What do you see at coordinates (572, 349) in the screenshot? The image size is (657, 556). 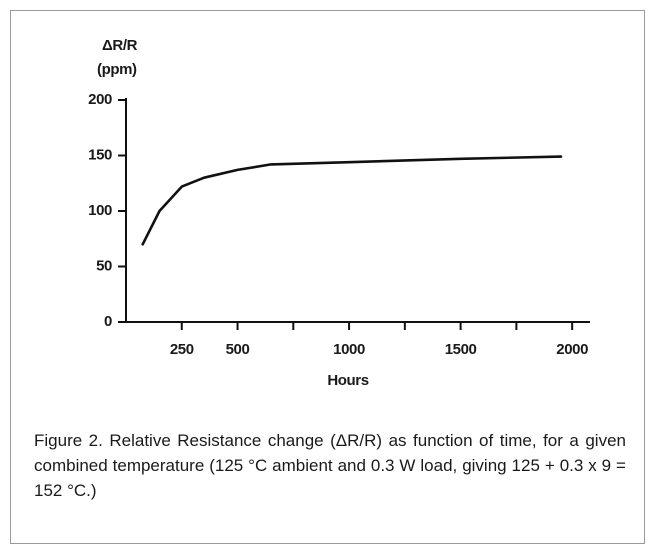 I see `x-tick-label: 2000` at bounding box center [572, 349].